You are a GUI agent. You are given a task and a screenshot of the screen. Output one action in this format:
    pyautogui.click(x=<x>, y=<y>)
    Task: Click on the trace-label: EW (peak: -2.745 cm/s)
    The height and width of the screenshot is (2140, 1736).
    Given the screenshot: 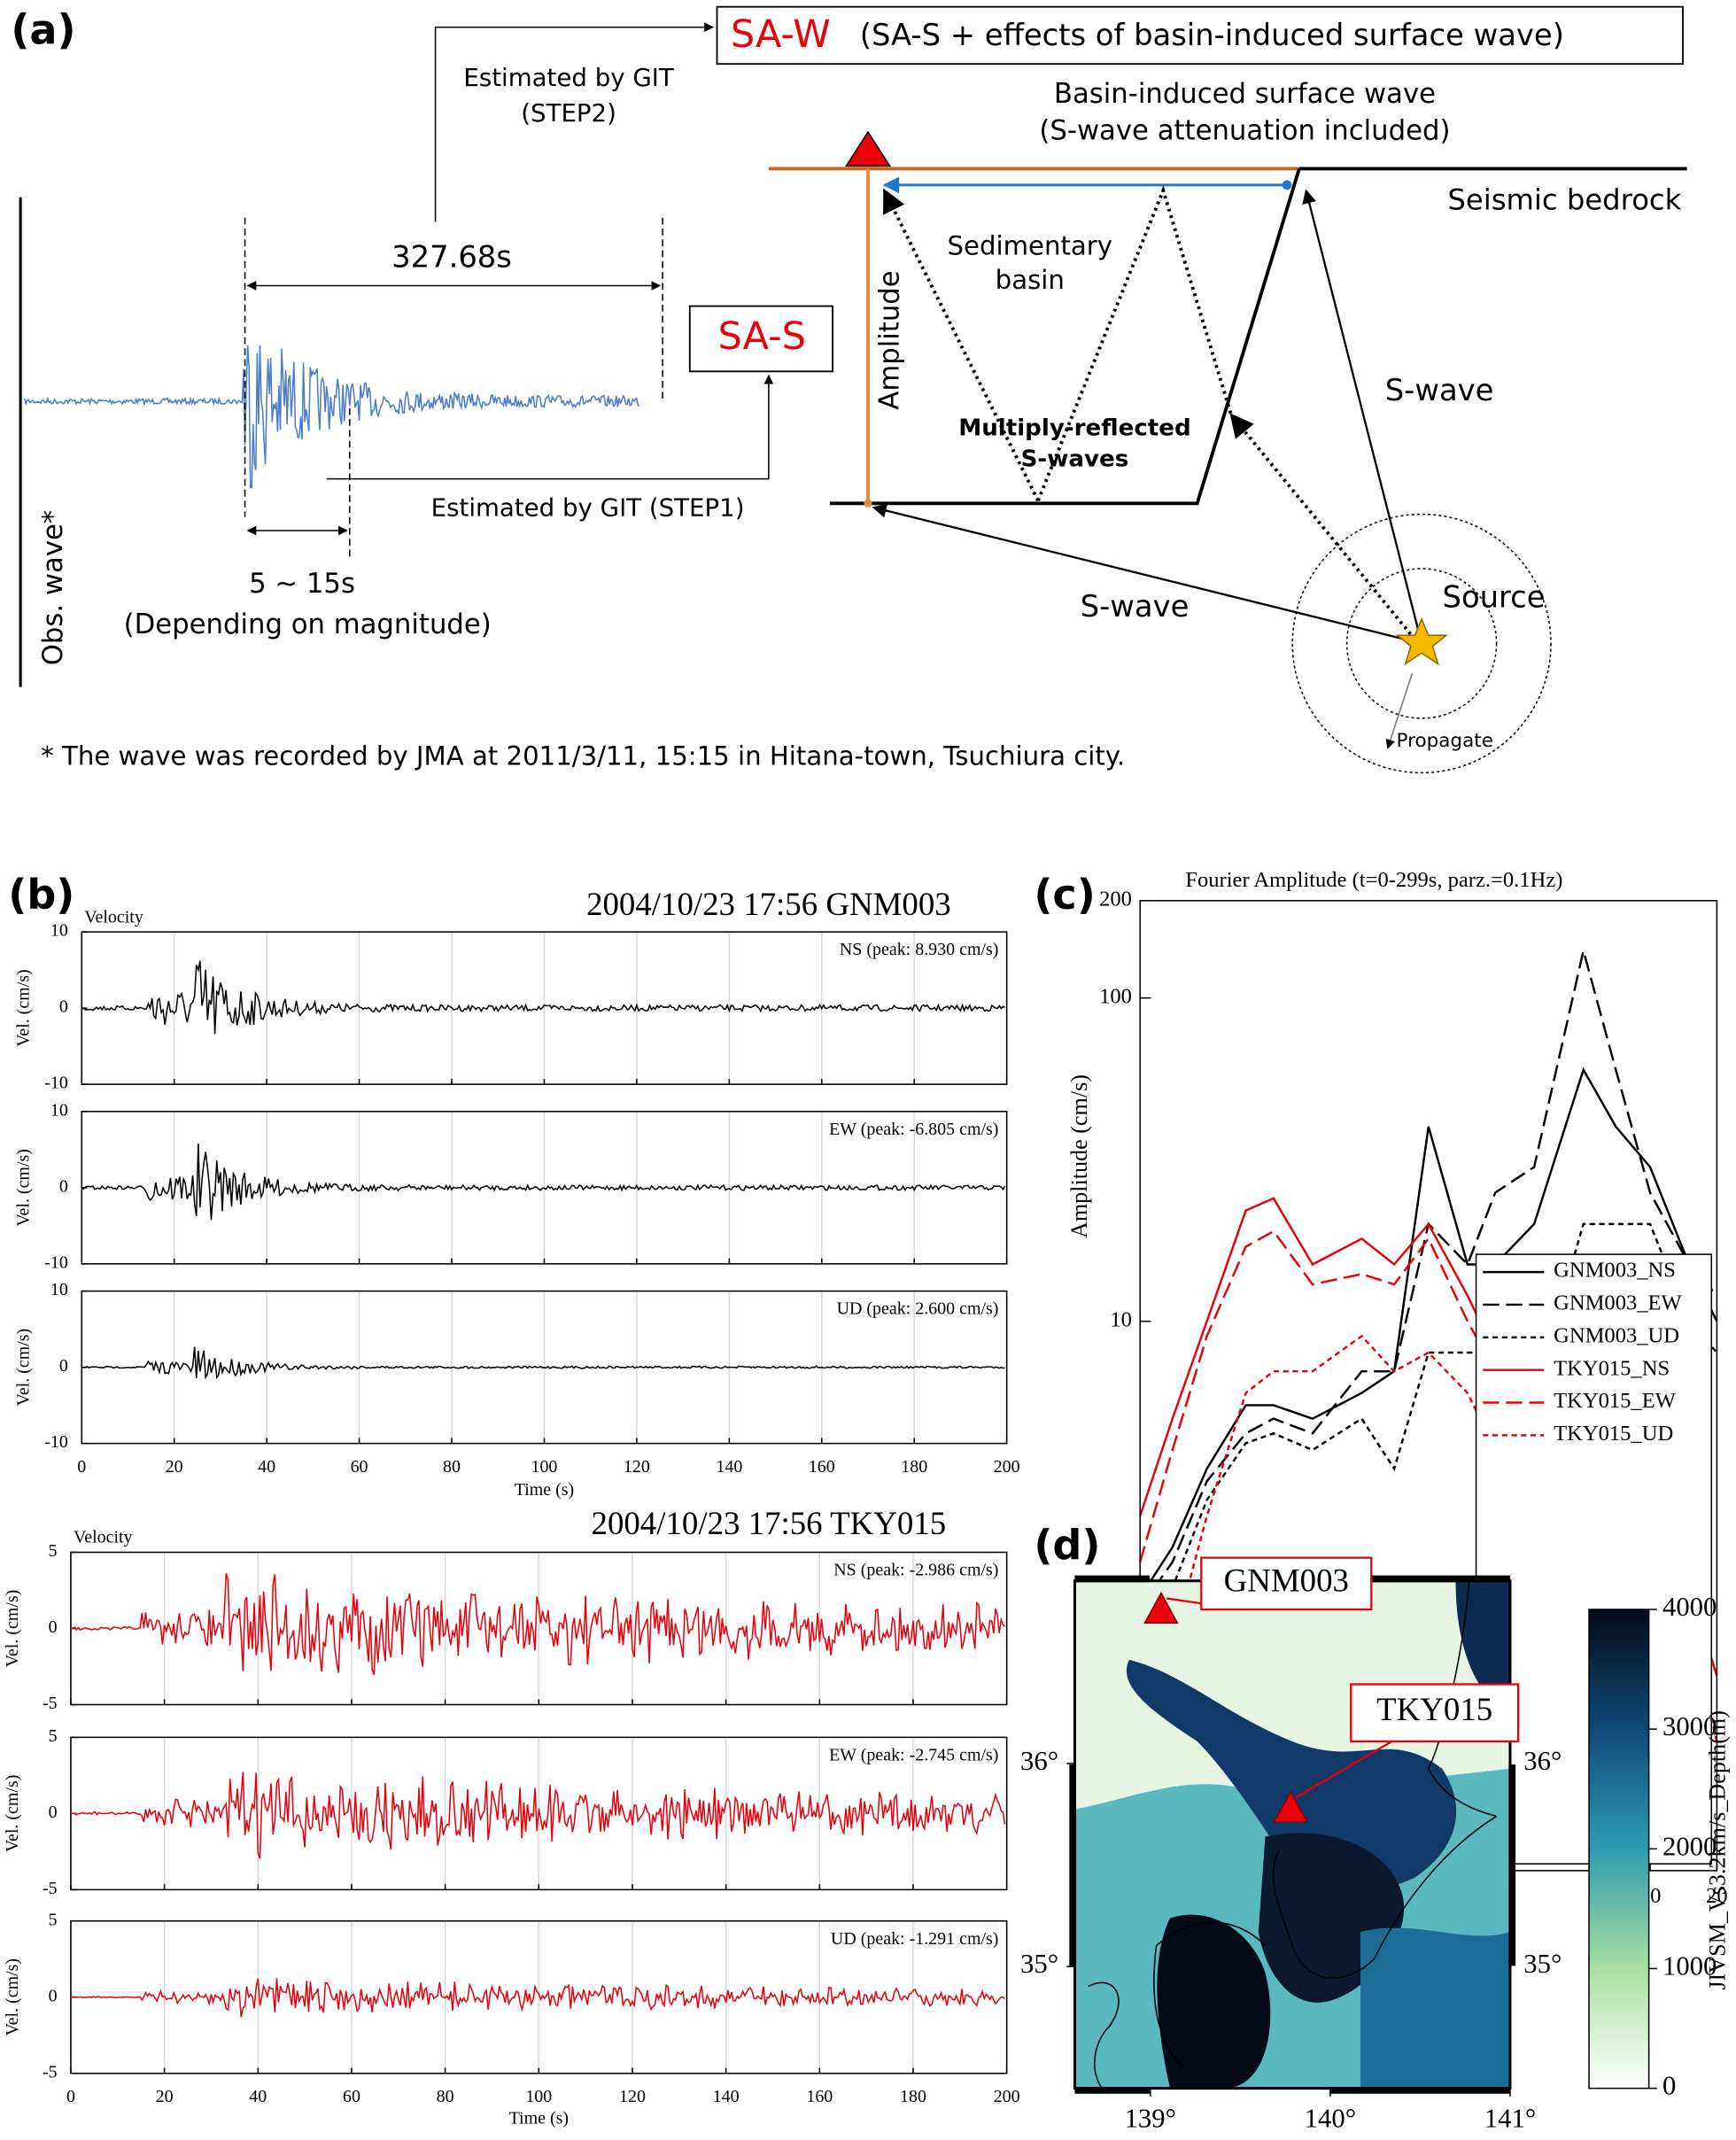 What is the action you would take?
    pyautogui.click(x=914, y=1754)
    